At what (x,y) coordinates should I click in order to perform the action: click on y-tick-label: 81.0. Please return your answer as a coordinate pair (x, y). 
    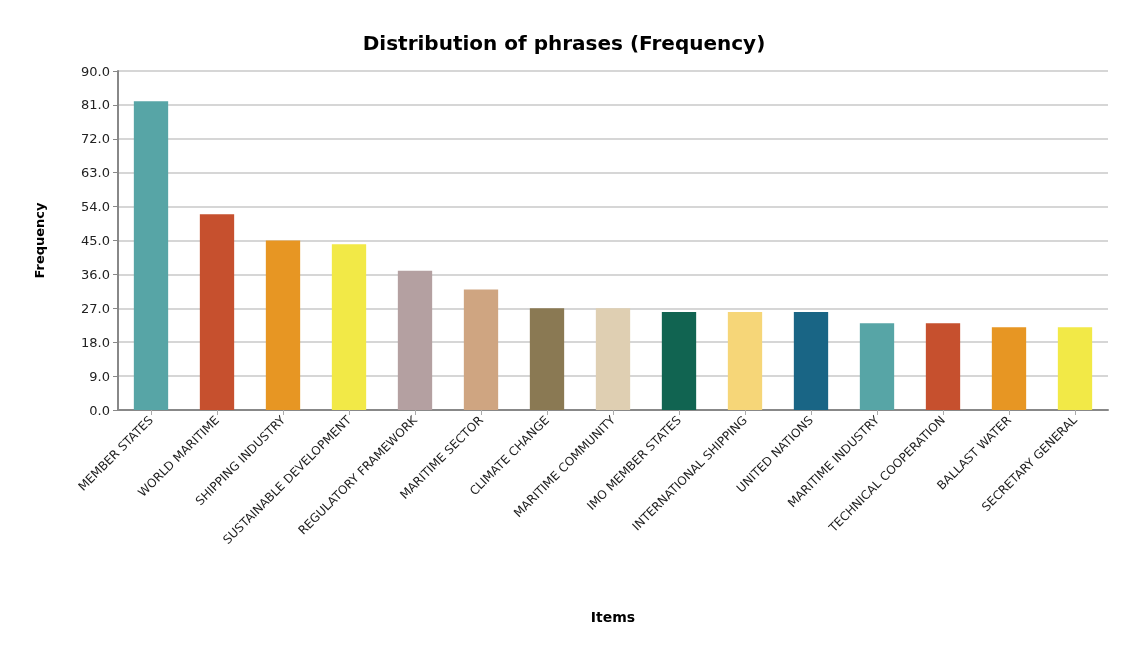
    Looking at the image, I should click on (95, 105).